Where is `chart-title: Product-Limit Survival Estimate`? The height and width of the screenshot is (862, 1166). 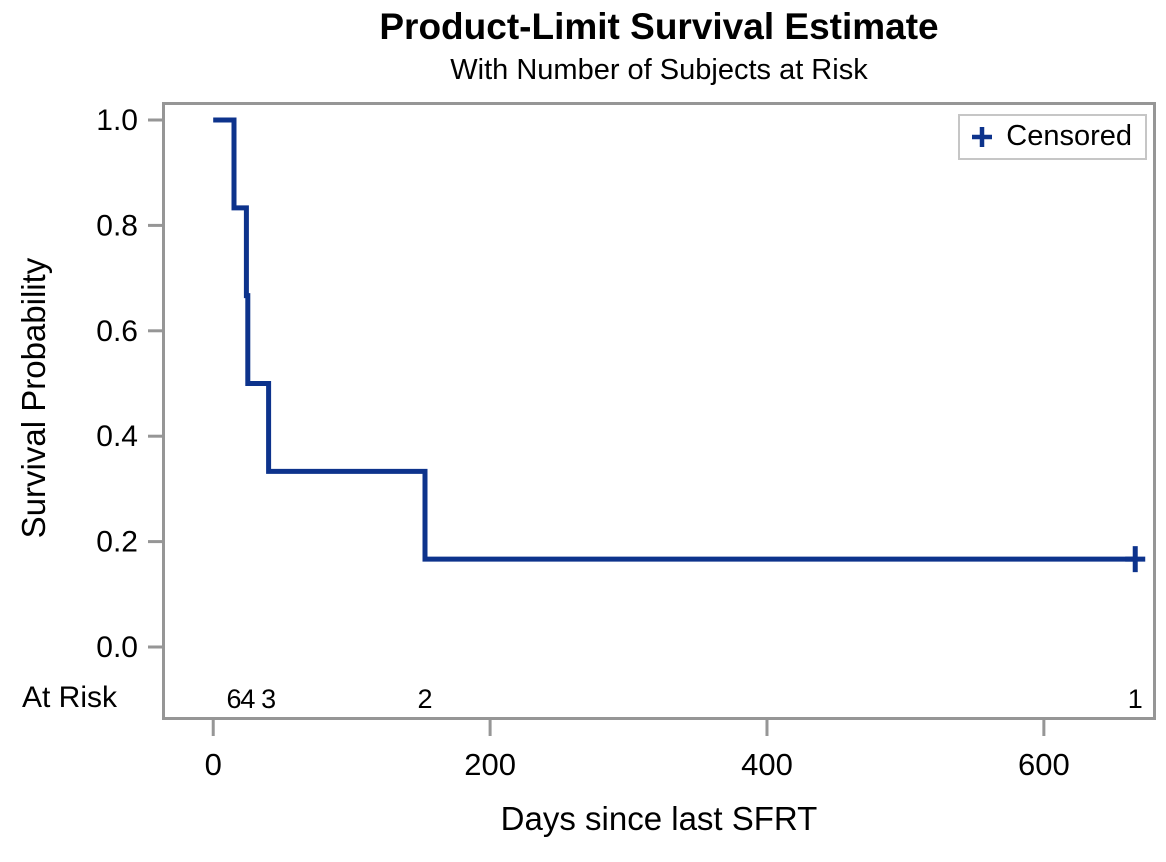
chart-title: Product-Limit Survival Estimate is located at coordinates (659, 26).